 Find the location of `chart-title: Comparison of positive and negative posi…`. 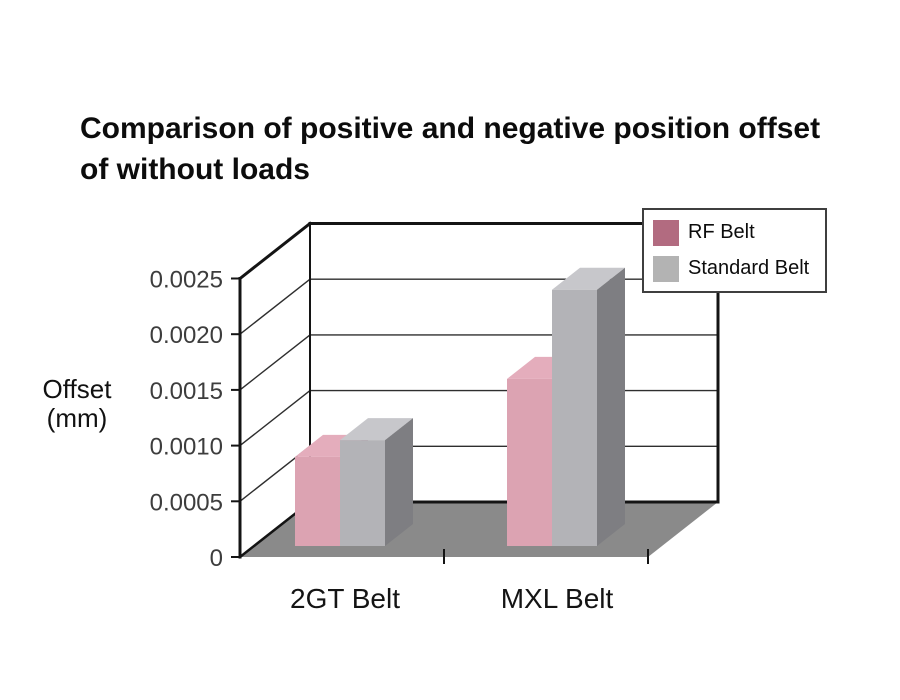

chart-title: Comparison of positive and negative posi… is located at coordinates (480, 149).